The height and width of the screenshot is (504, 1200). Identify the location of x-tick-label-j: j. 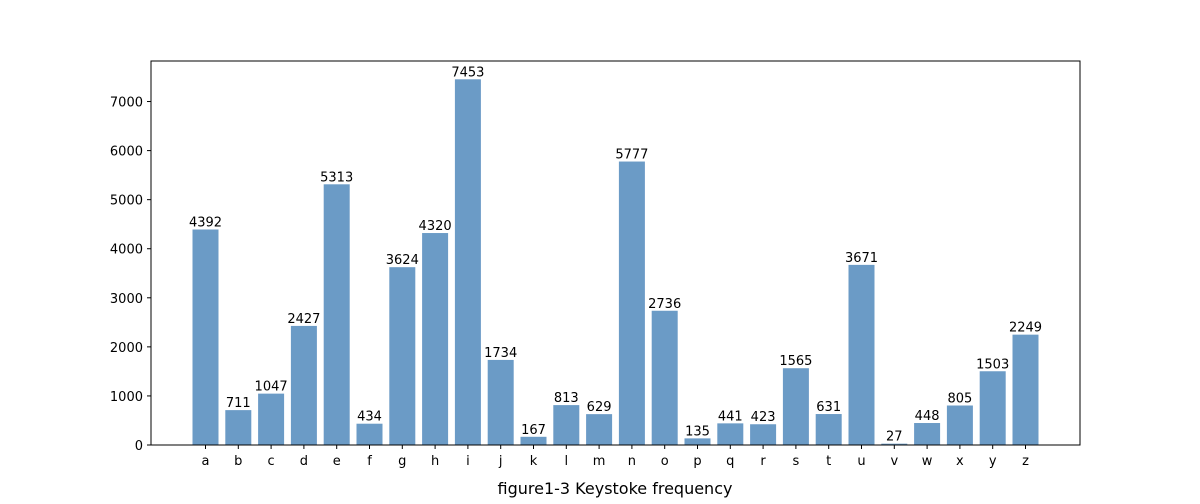
(500, 461).